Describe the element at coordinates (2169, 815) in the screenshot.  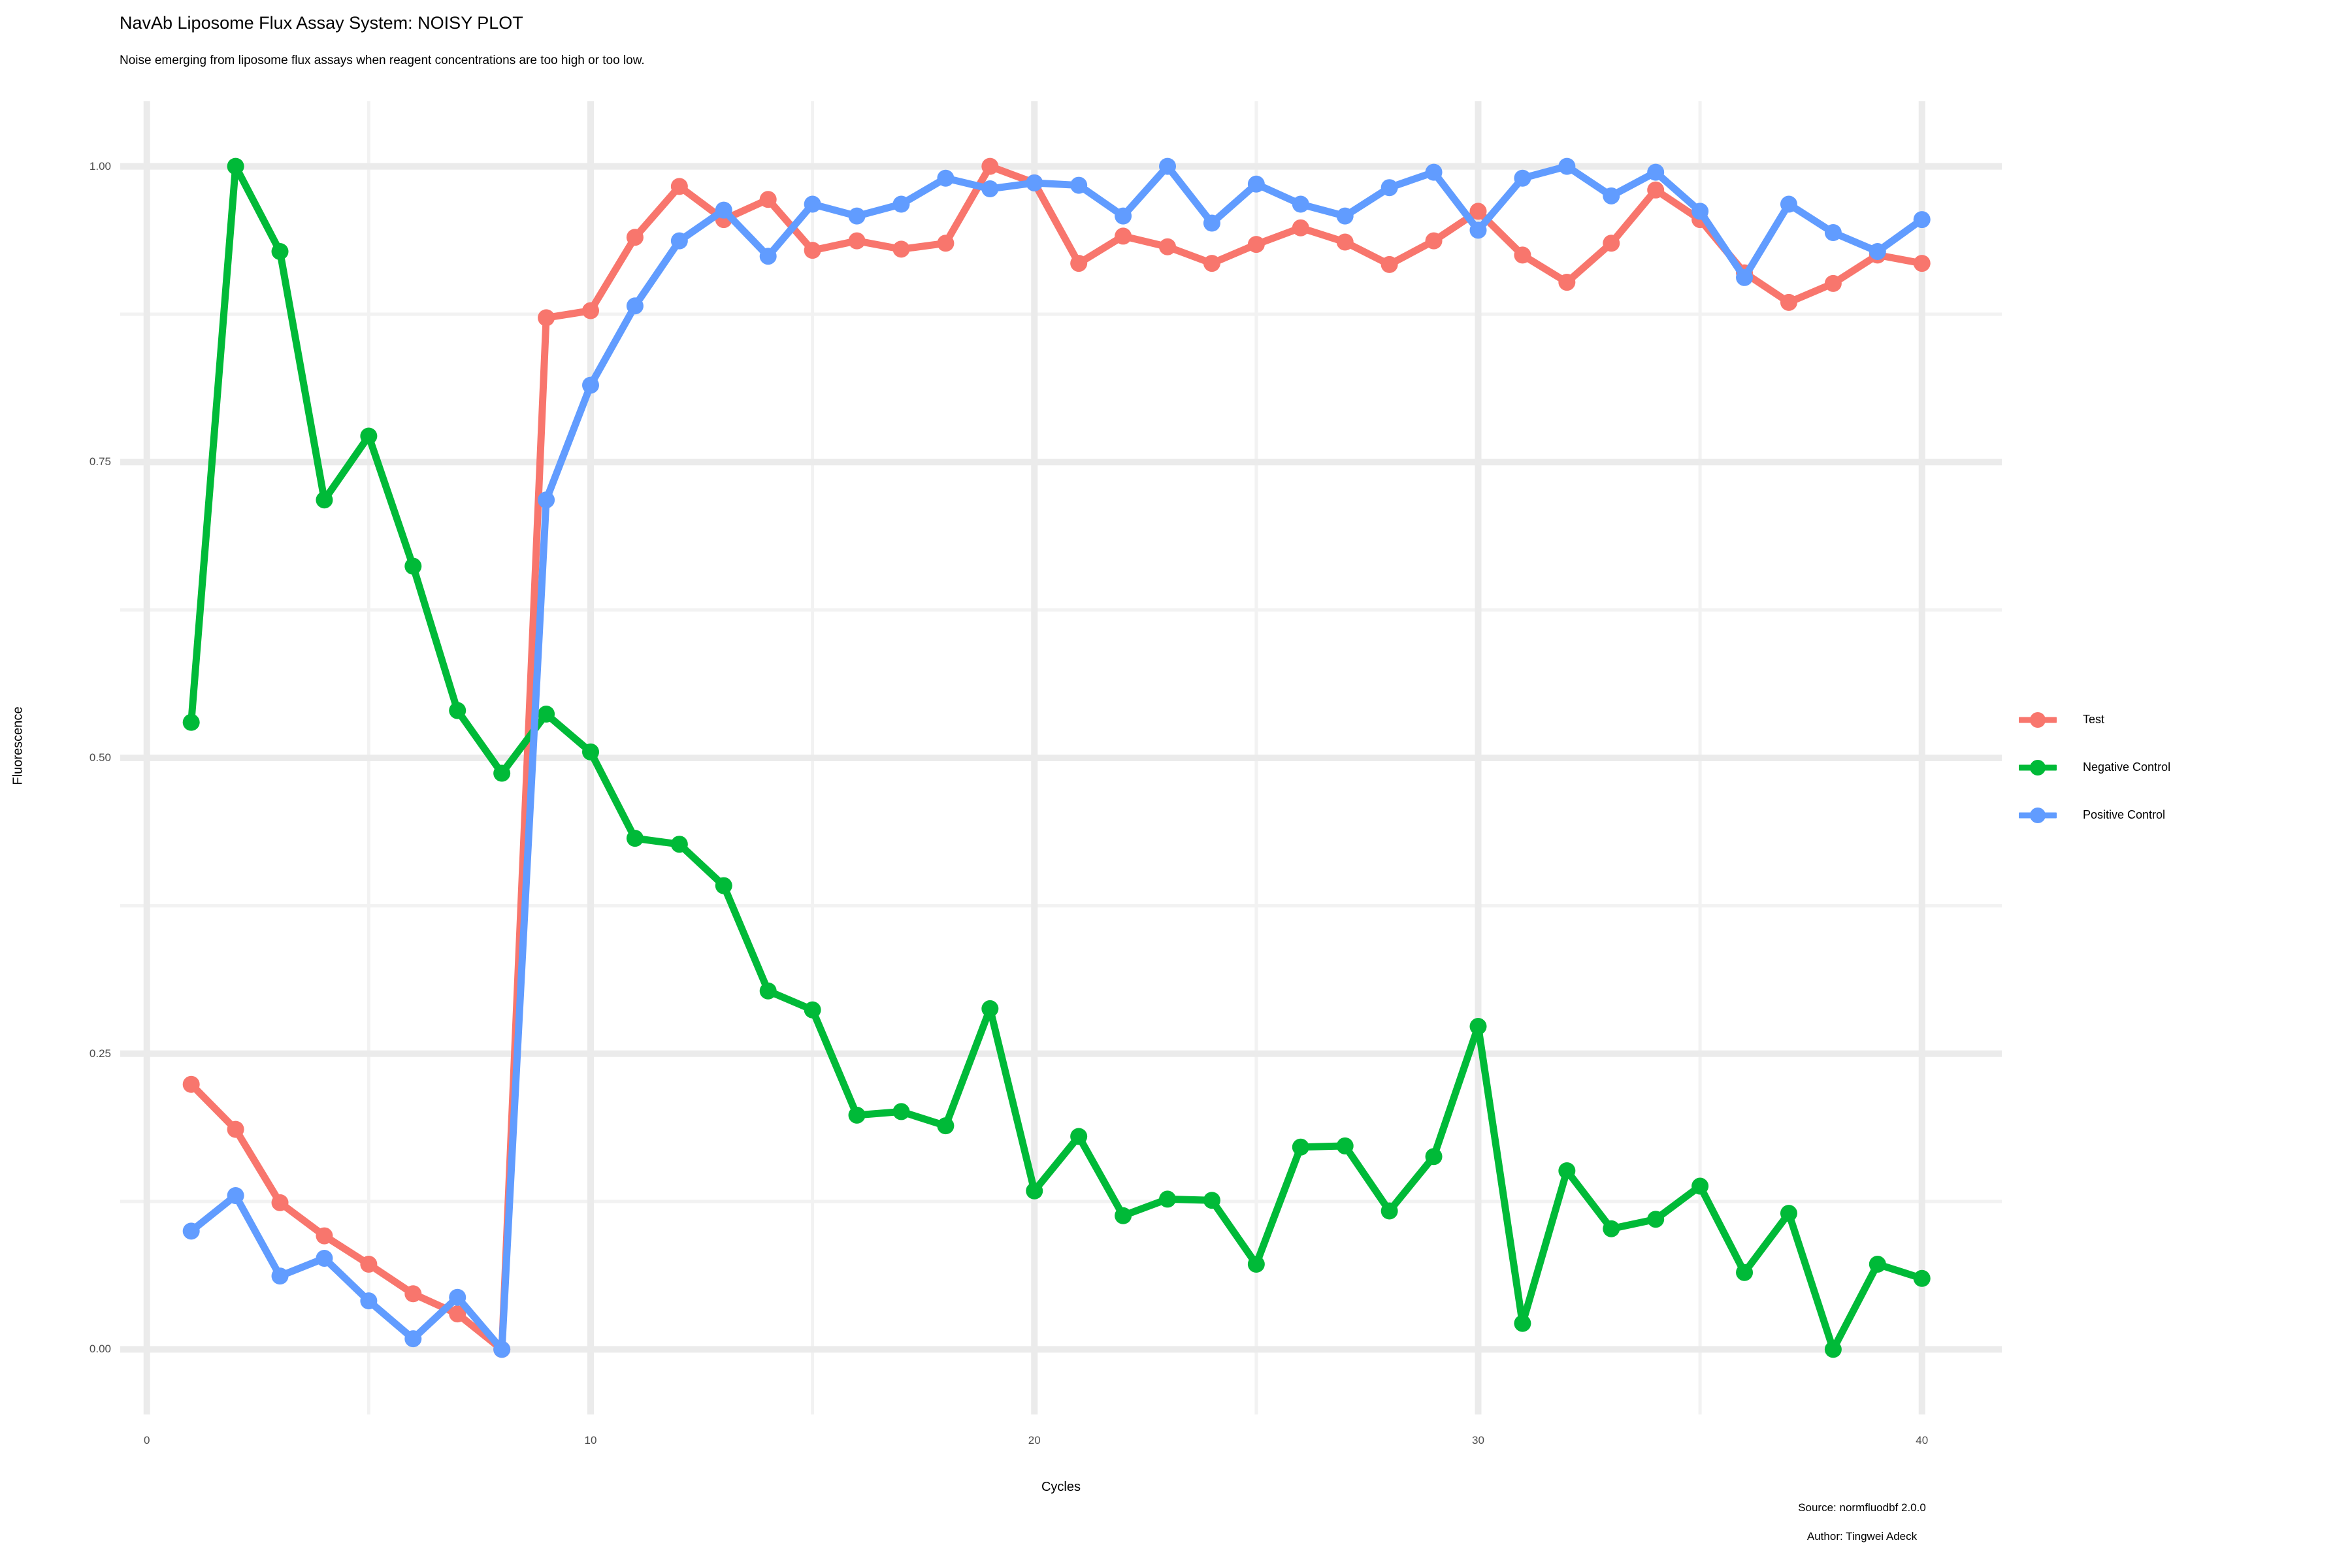
I see `legend-item-positive-control: Positive Control` at that location.